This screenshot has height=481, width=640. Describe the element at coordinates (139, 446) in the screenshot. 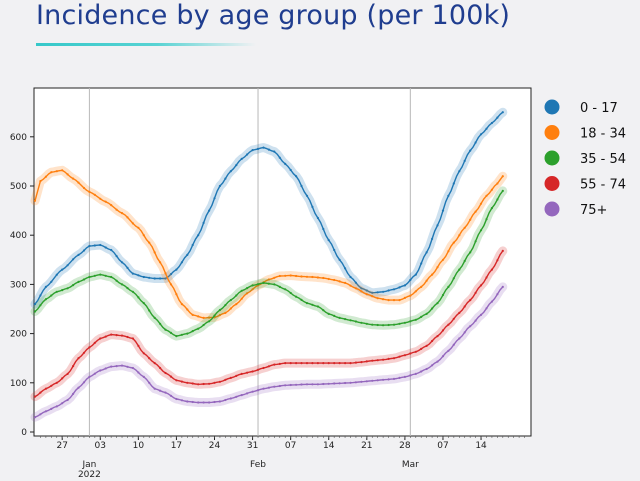

I see `x-tick-label: 10` at that location.